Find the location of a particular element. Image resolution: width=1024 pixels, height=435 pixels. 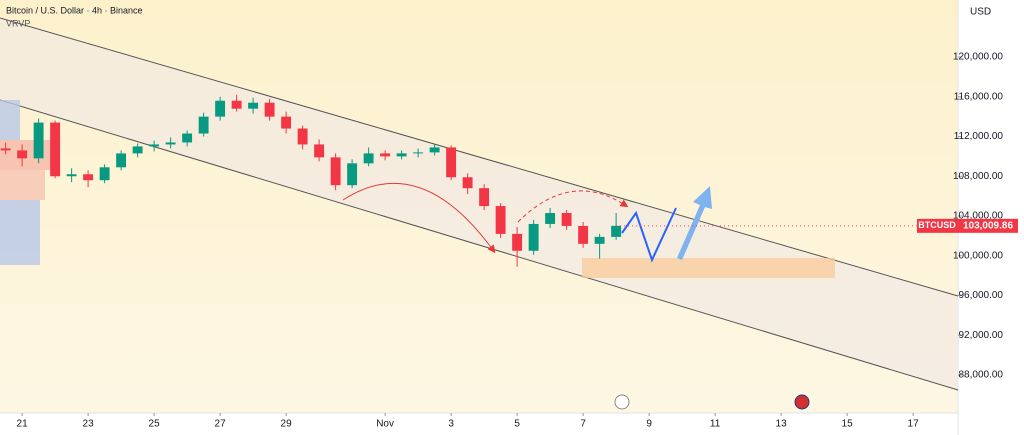

y-tick-label: 92,000.00 is located at coordinates (981, 335).